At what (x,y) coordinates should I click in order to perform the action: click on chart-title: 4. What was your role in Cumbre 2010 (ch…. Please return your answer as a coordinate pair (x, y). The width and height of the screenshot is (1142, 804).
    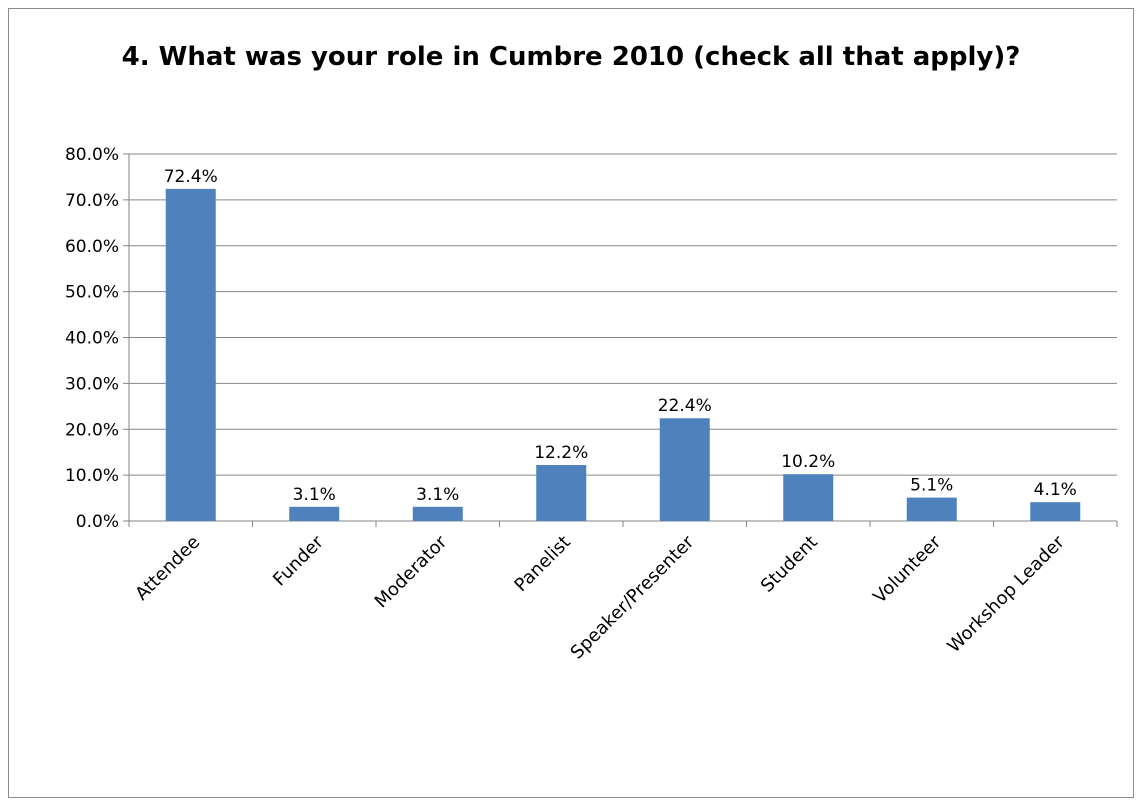
    Looking at the image, I should click on (571, 57).